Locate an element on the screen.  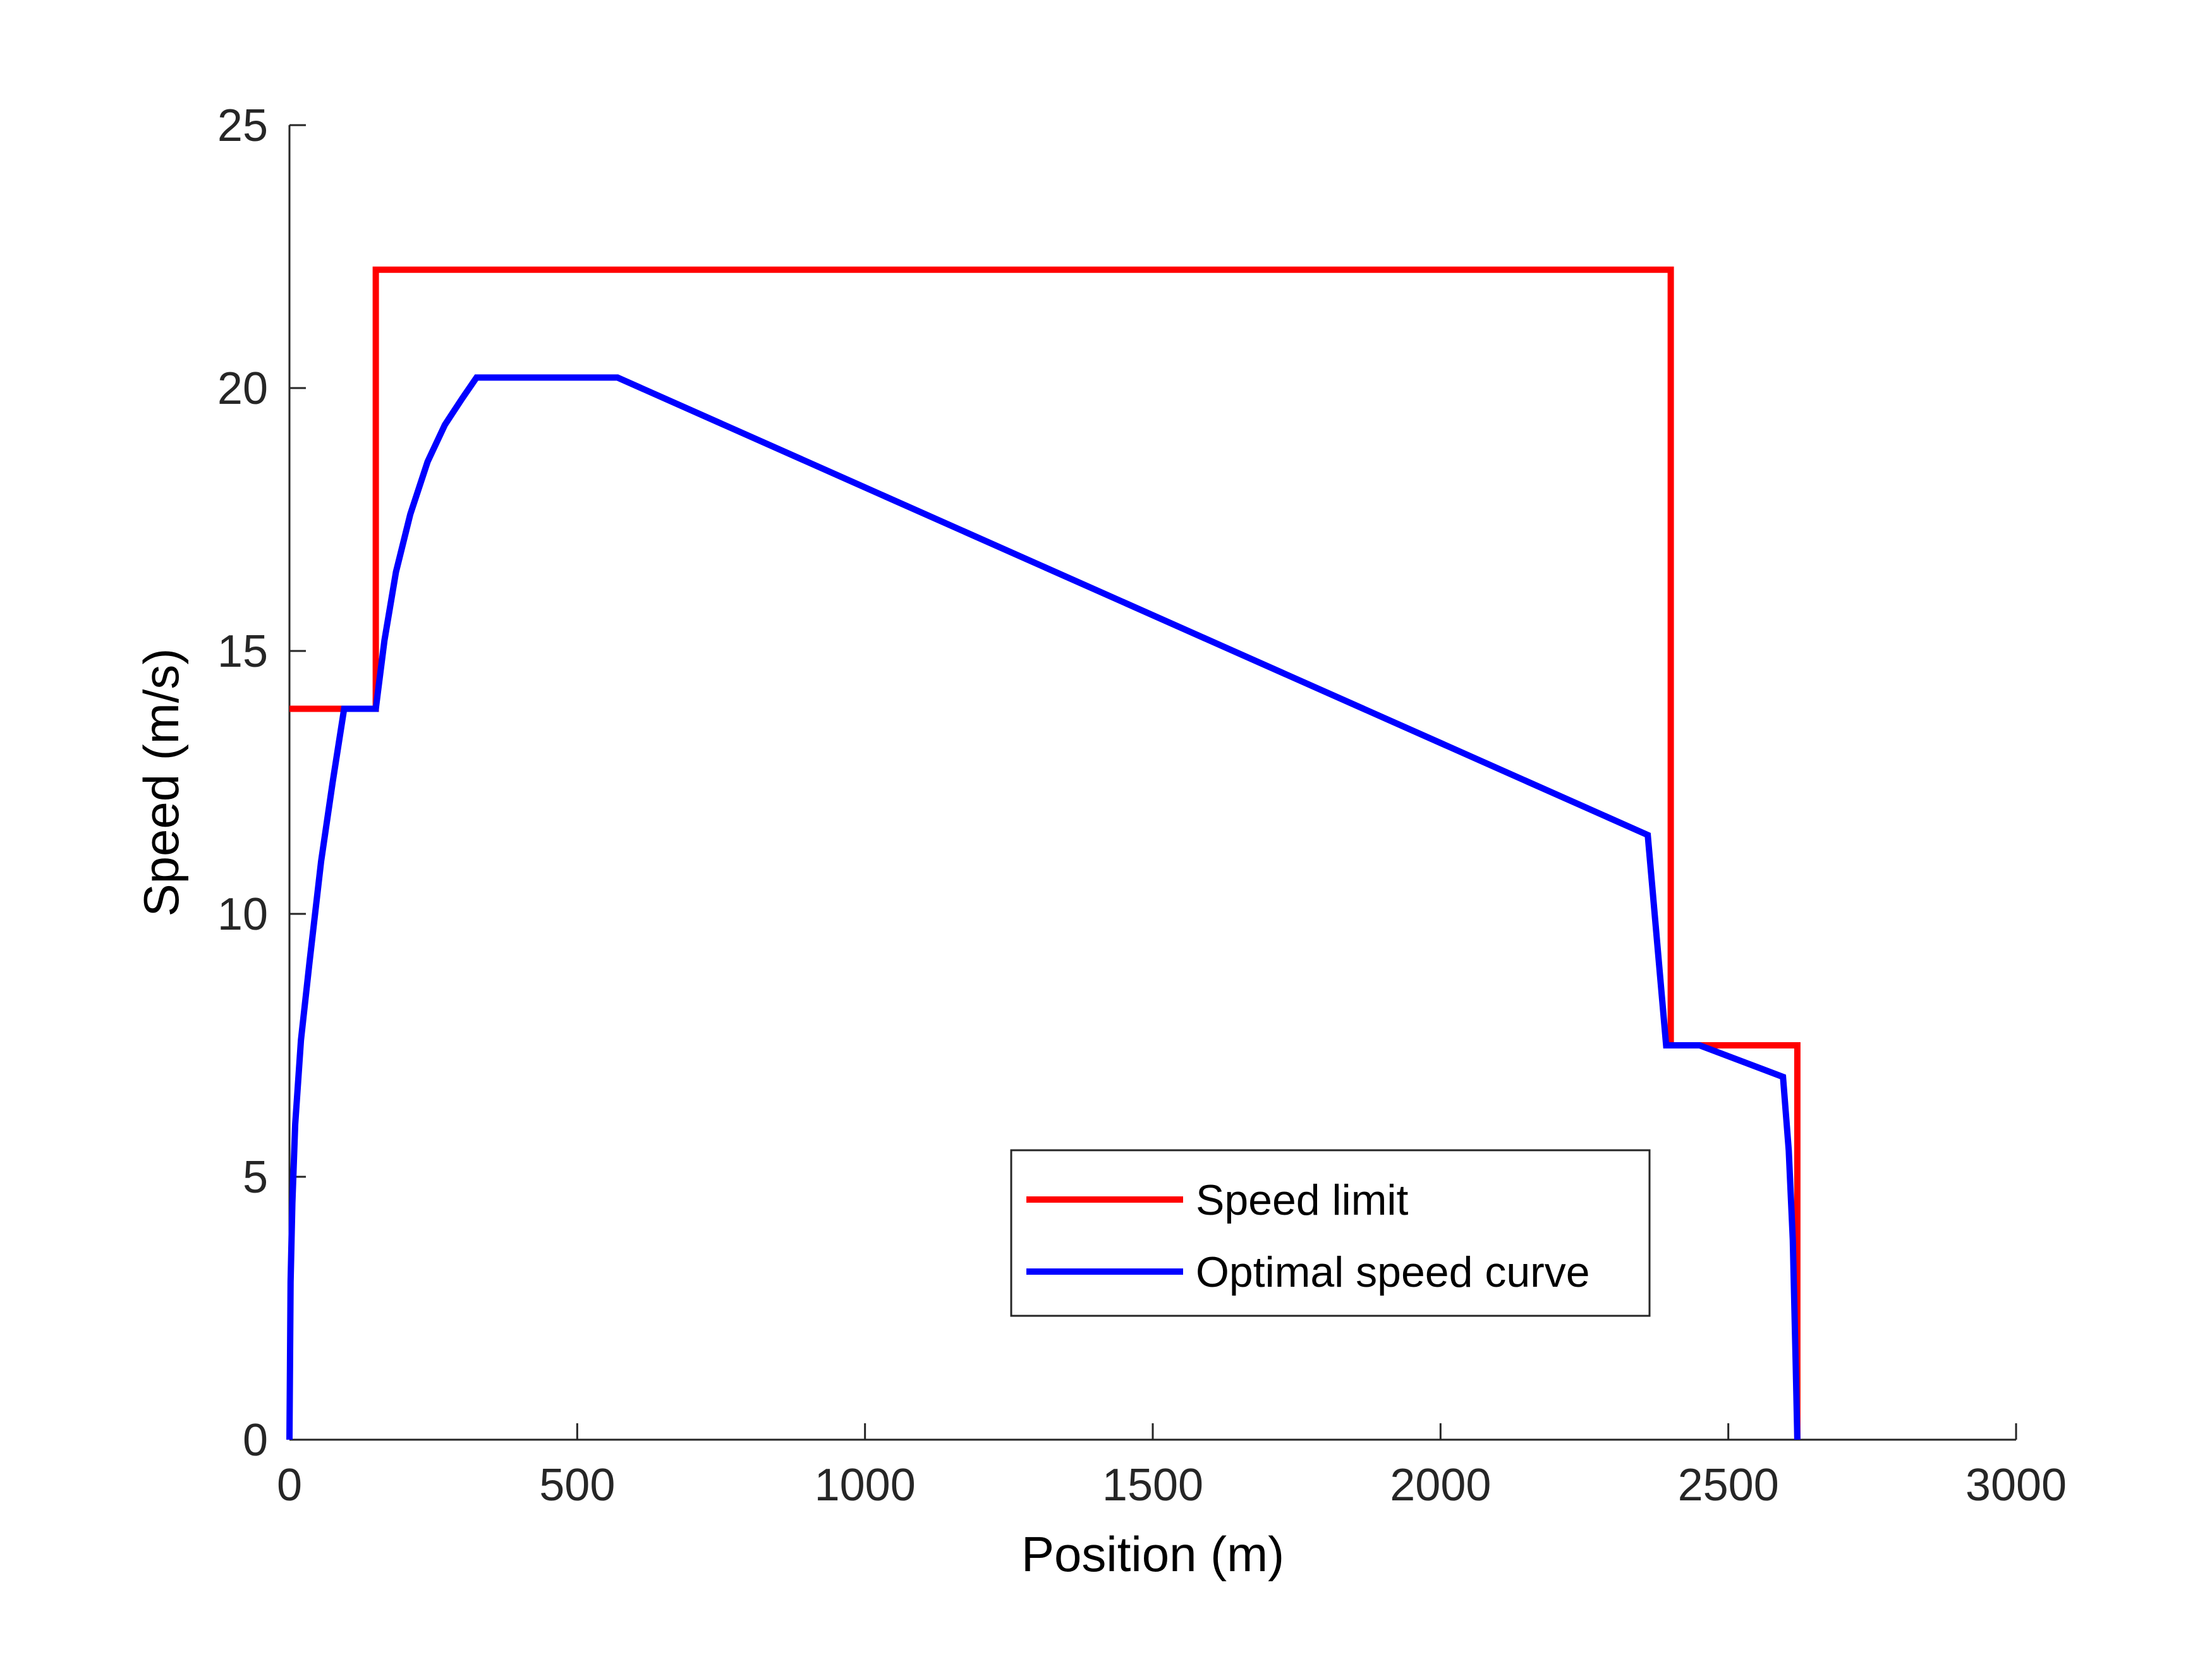
y-tick-label: 10 is located at coordinates (242, 914).